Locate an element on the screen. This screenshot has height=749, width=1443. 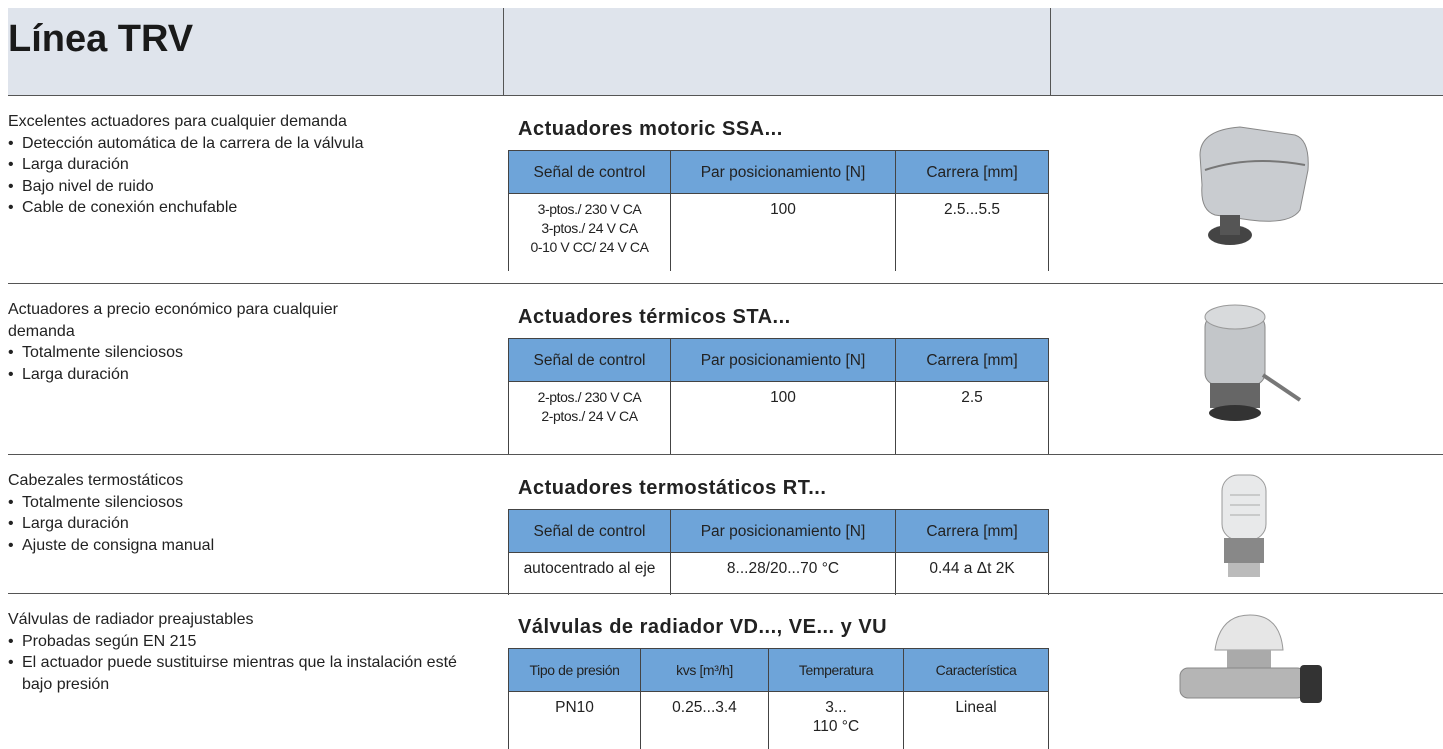
cell-line: PN10 is located at coordinates (574, 707).